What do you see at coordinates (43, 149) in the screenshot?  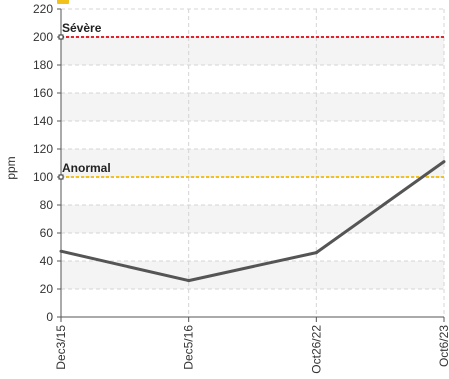 I see `y-tick-label: 120` at bounding box center [43, 149].